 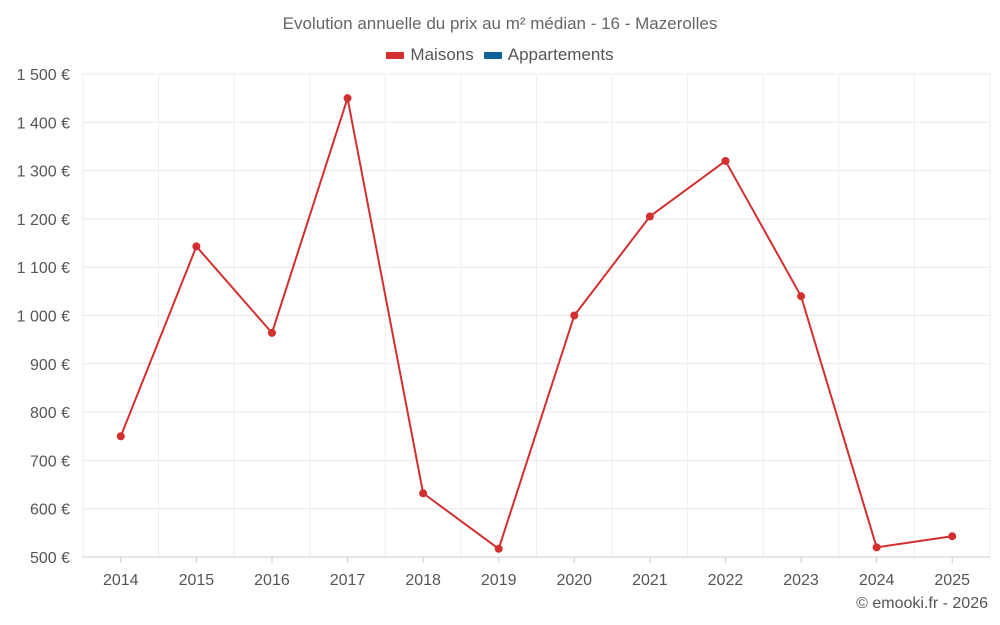 What do you see at coordinates (50, 510) in the screenshot?
I see `y-tick-label: 600 €` at bounding box center [50, 510].